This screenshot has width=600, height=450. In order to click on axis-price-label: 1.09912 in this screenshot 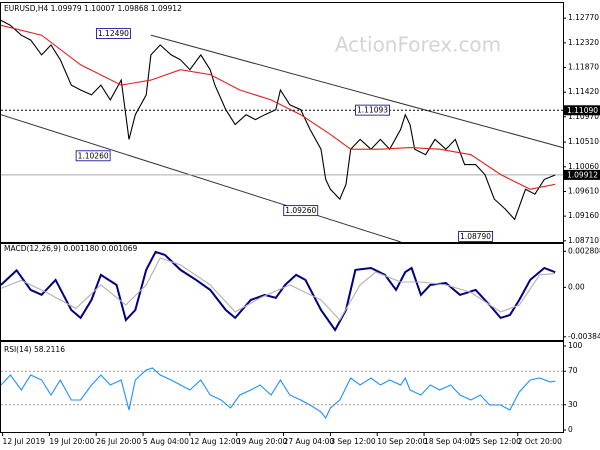, I will do `click(582, 174)`.